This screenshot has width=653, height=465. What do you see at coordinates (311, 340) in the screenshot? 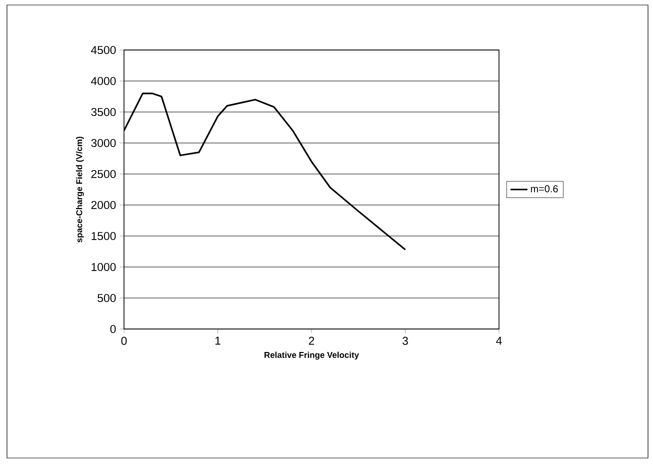
I see `x-tick-label: 2` at bounding box center [311, 340].